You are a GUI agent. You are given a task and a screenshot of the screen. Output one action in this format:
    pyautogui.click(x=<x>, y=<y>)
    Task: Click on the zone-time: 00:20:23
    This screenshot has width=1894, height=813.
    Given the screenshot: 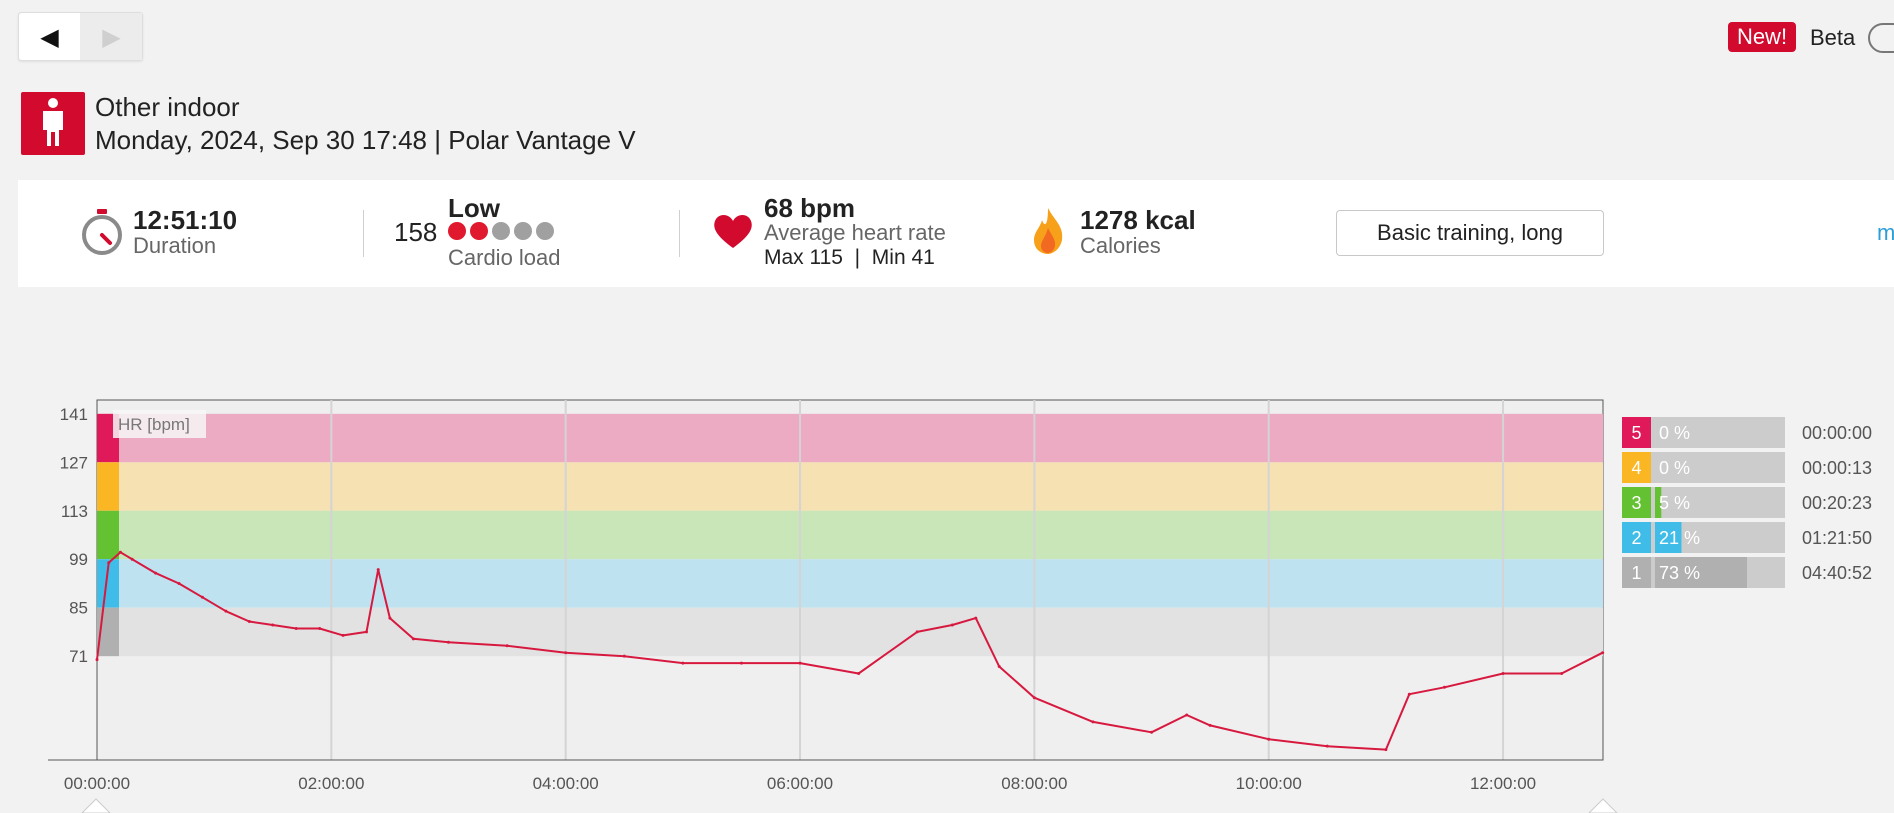 What is the action you would take?
    pyautogui.click(x=1837, y=503)
    